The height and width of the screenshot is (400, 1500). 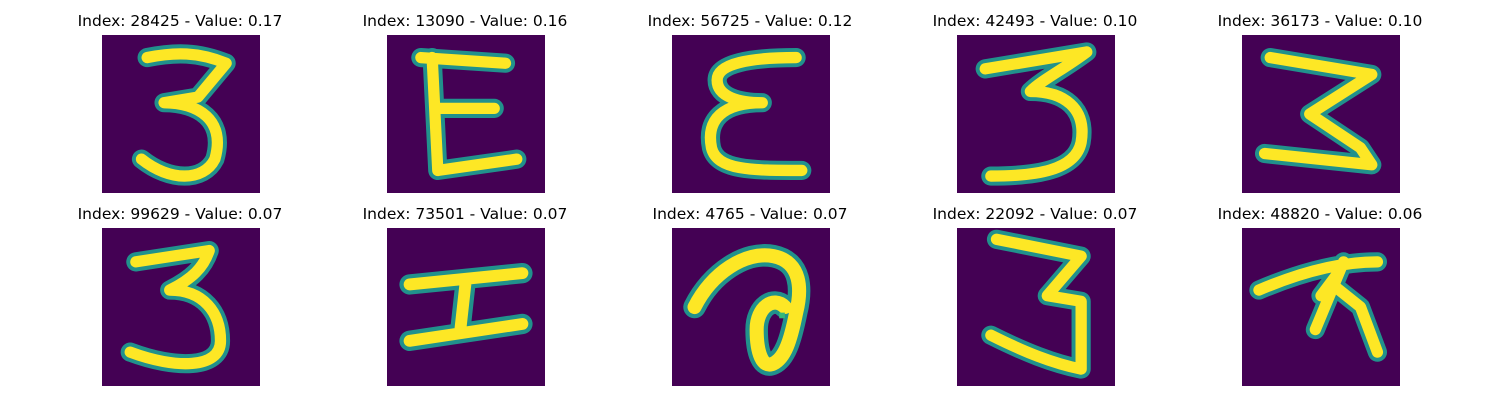 I want to click on panel-6: Index: 99629 - Value: 0.07, so click(x=180, y=294).